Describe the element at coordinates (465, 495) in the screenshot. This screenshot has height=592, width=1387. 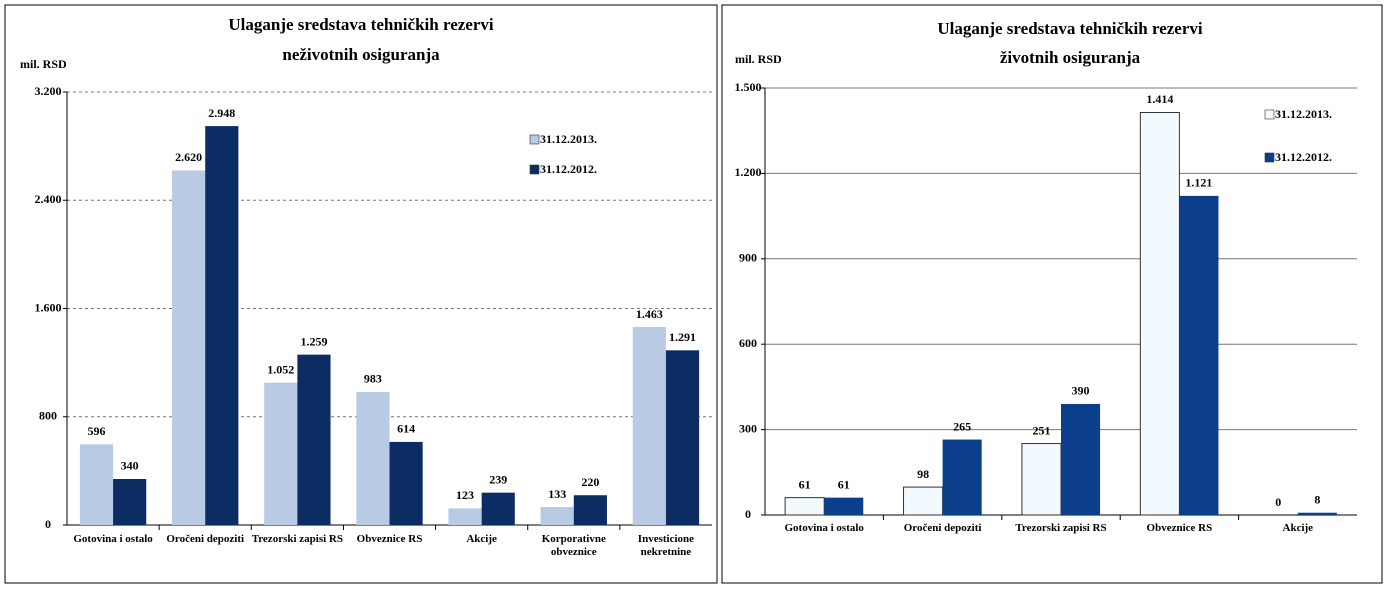
I see `data-label: 123` at that location.